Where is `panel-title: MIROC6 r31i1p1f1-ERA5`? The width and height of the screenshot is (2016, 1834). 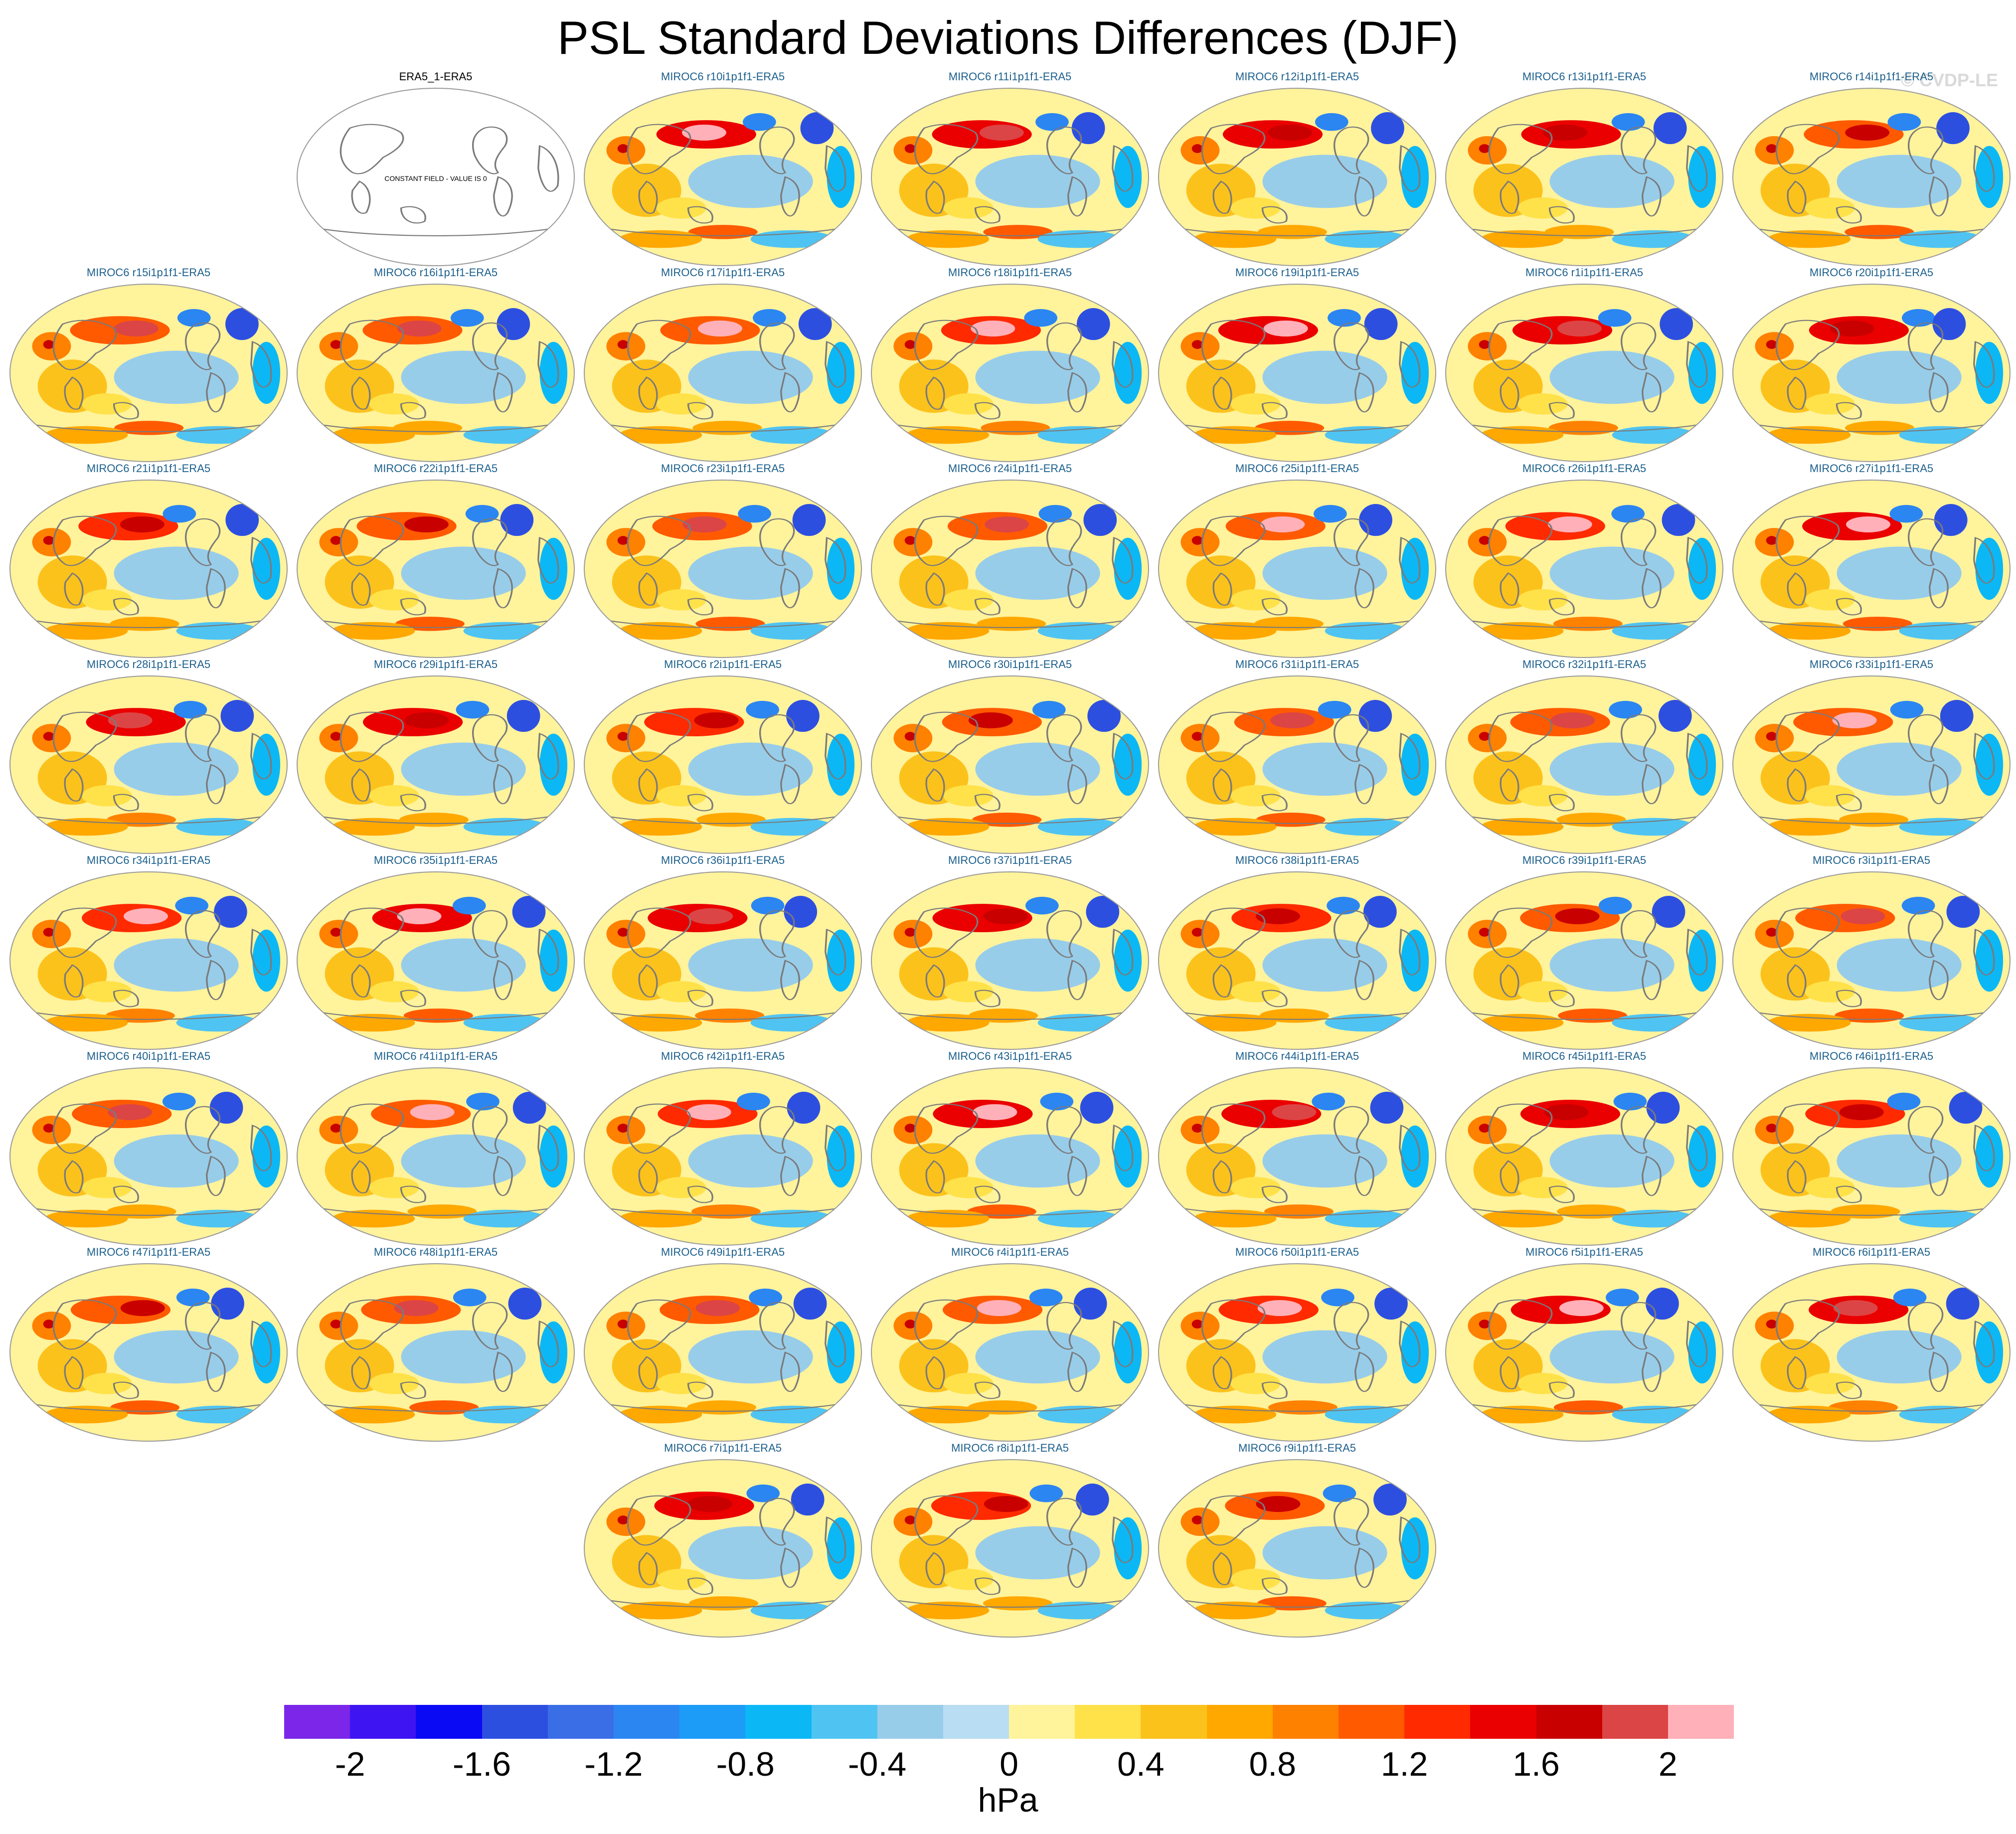 panel-title: MIROC6 r31i1p1f1-ERA5 is located at coordinates (1297, 664).